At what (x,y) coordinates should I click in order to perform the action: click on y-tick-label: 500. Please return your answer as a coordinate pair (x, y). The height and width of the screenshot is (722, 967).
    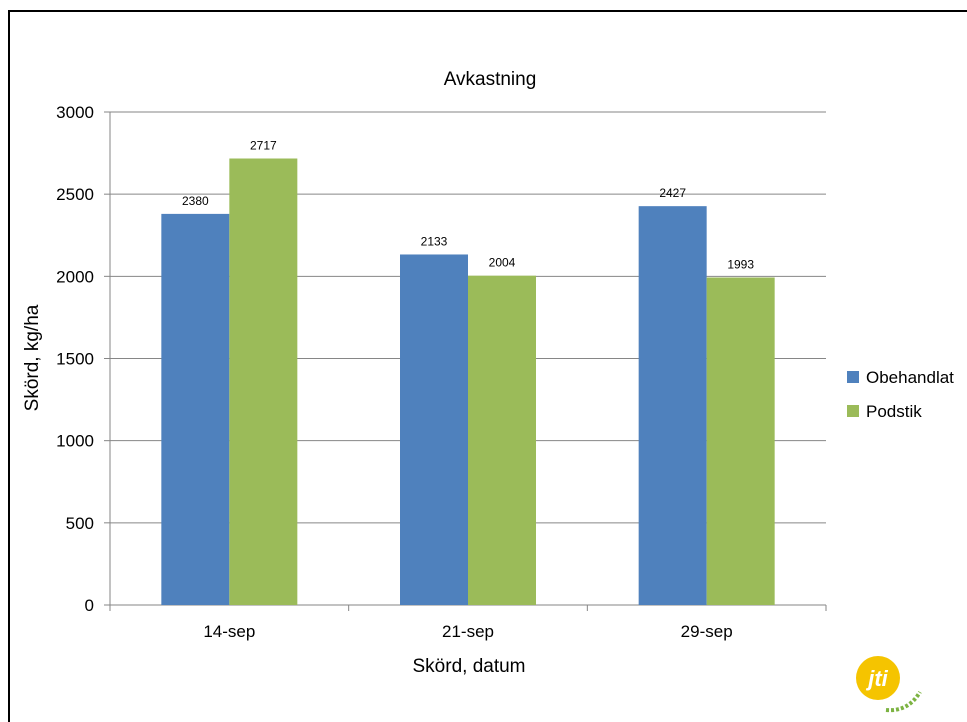
    Looking at the image, I should click on (80, 523).